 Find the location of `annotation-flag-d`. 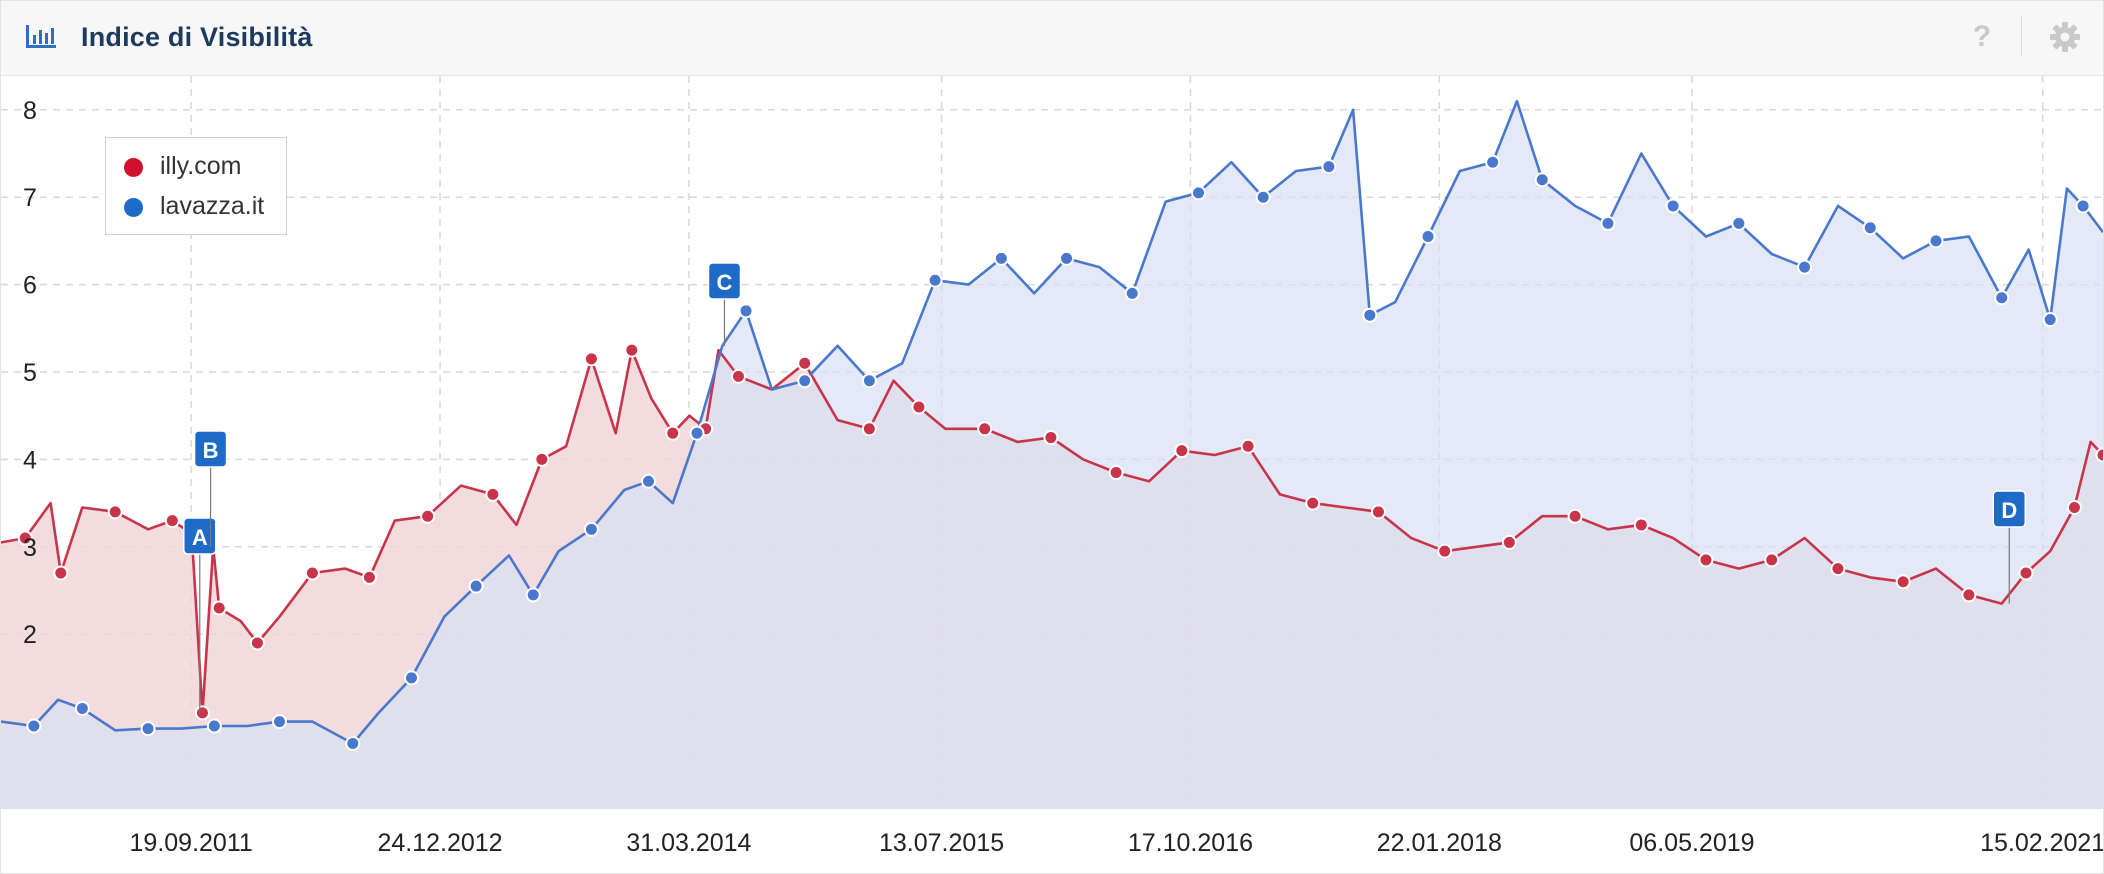

annotation-flag-d is located at coordinates (2009, 509).